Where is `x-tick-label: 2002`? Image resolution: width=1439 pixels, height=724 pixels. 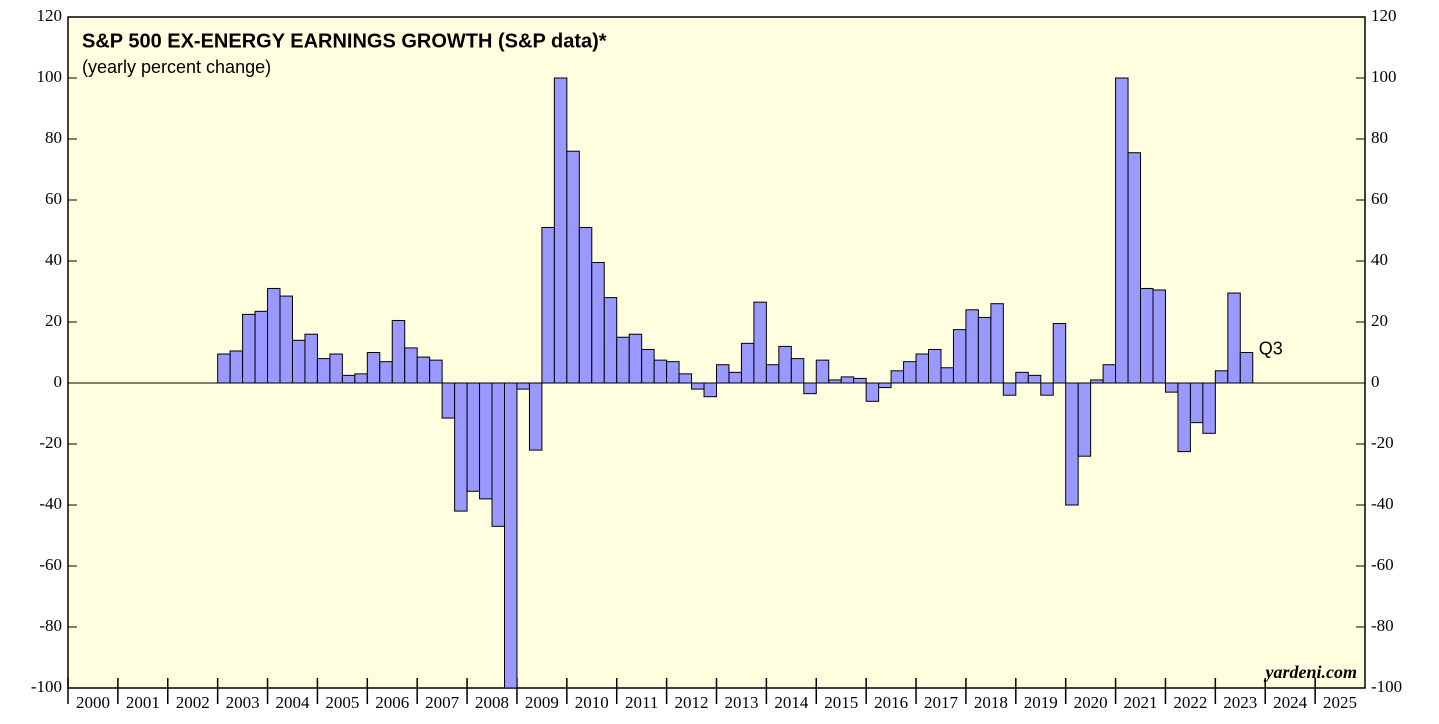
x-tick-label: 2002 is located at coordinates (193, 702).